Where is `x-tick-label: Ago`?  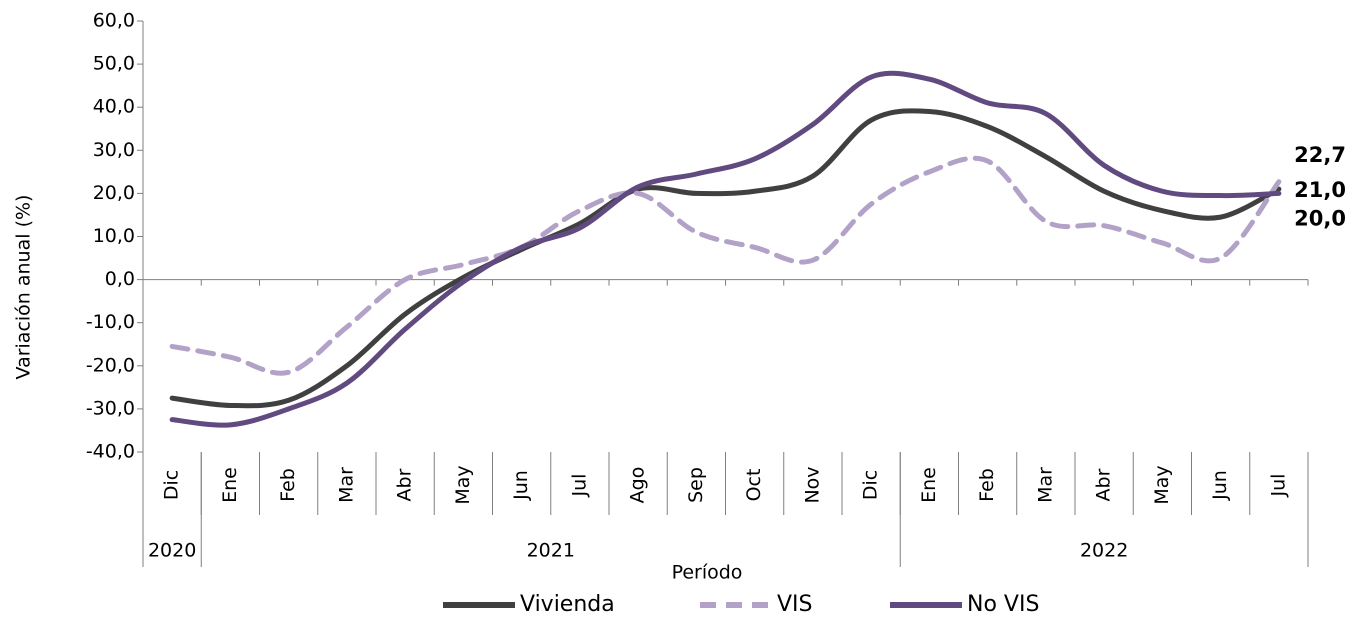
x-tick-label: Ago is located at coordinates (638, 485).